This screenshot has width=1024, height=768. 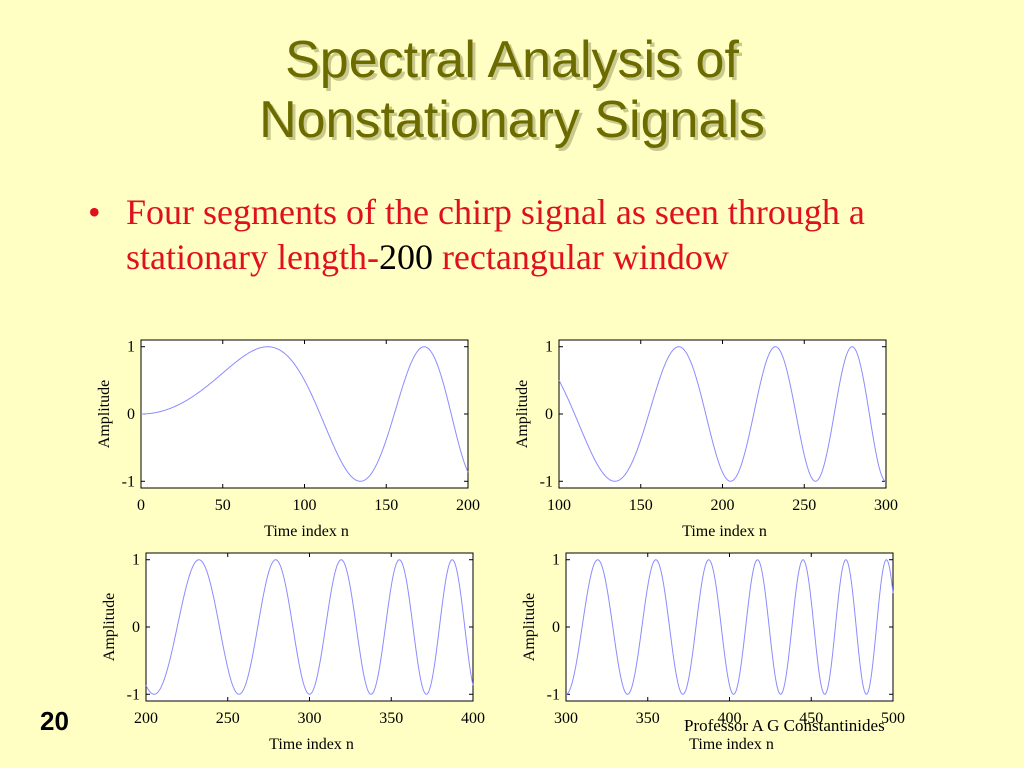 I want to click on title-line-1: Spectral Analysis of, so click(x=512, y=60).